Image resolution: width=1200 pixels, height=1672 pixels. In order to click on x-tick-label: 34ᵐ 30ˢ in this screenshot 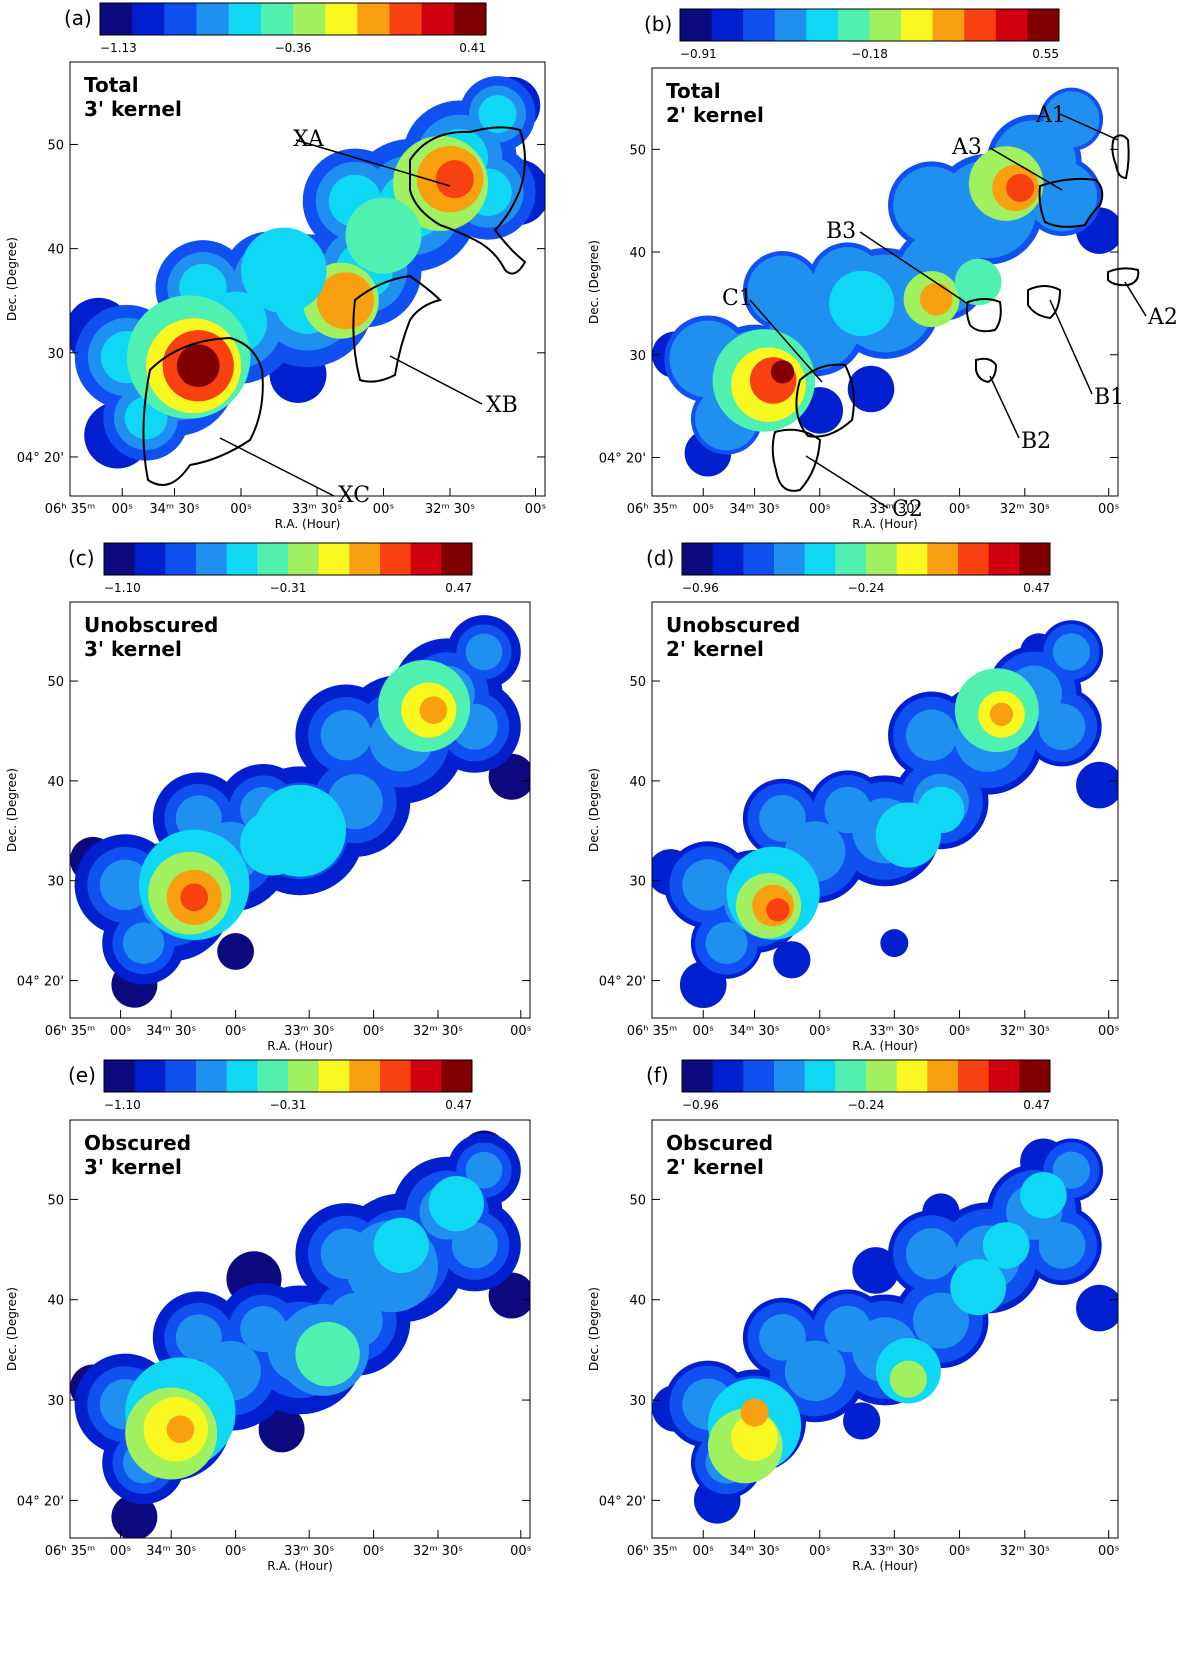, I will do `click(754, 1551)`.